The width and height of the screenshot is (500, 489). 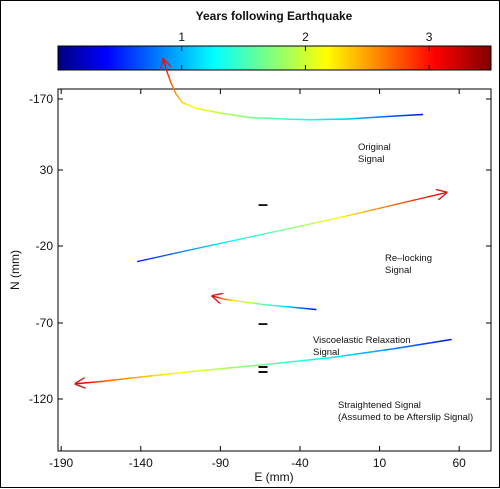 I want to click on minus-operator-1: –, so click(x=263, y=204).